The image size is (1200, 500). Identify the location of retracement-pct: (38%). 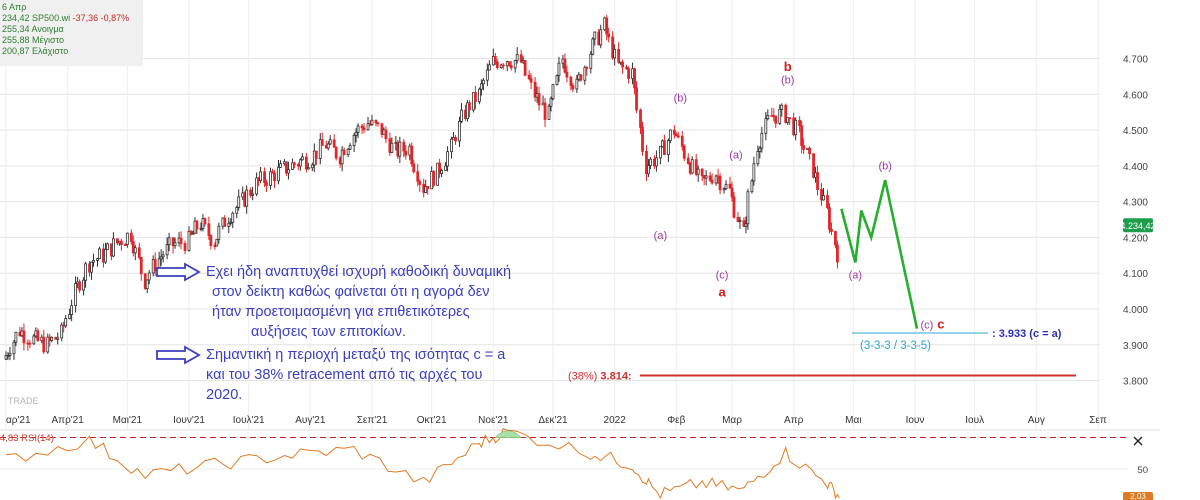
(584, 377).